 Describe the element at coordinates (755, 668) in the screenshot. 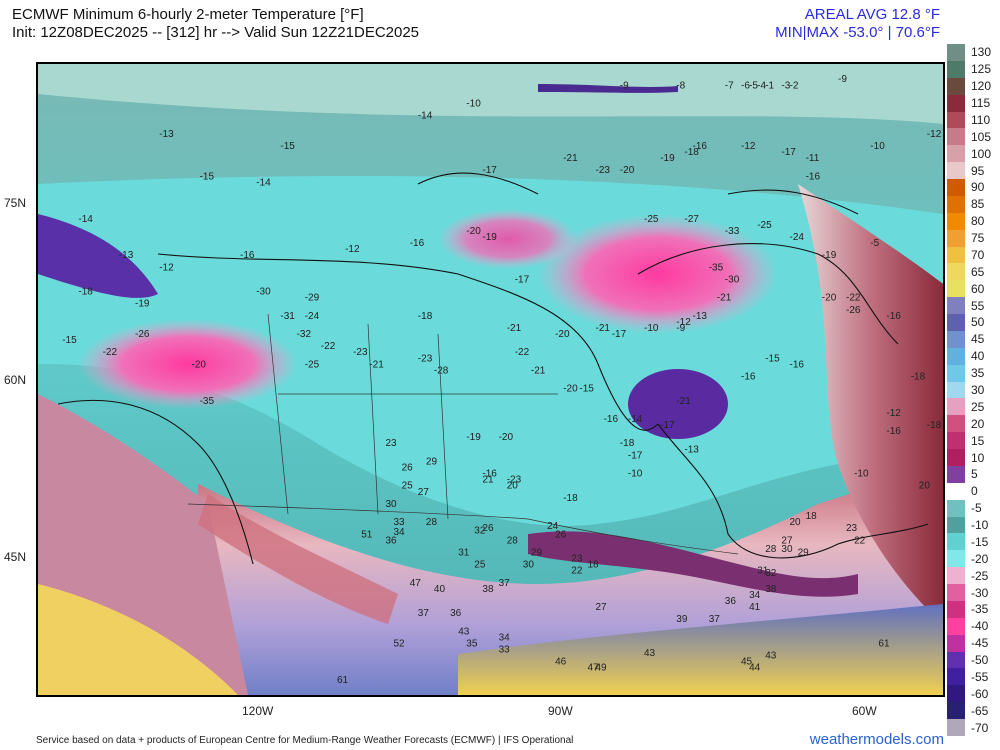

I see `temperature-value-label: 44` at that location.